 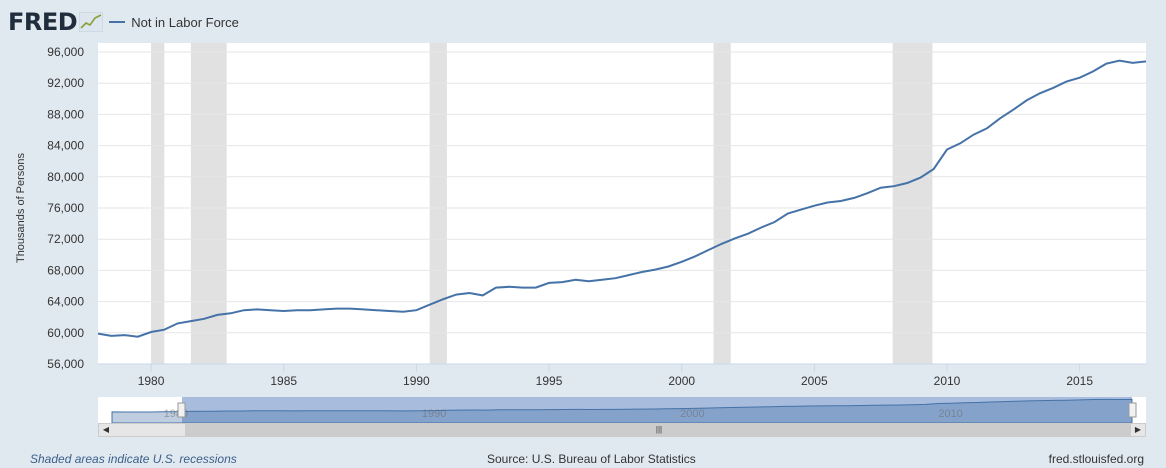 I want to click on y-tick-label: 76,000, so click(x=65, y=208).